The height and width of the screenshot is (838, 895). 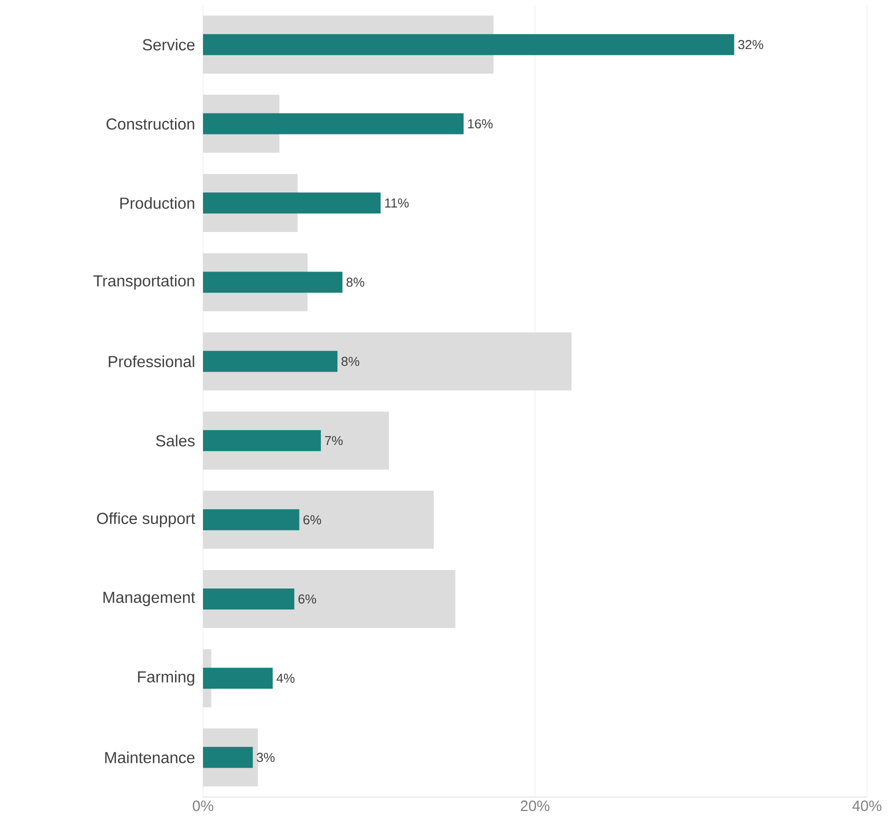 I want to click on data-label: 32%, so click(x=751, y=45).